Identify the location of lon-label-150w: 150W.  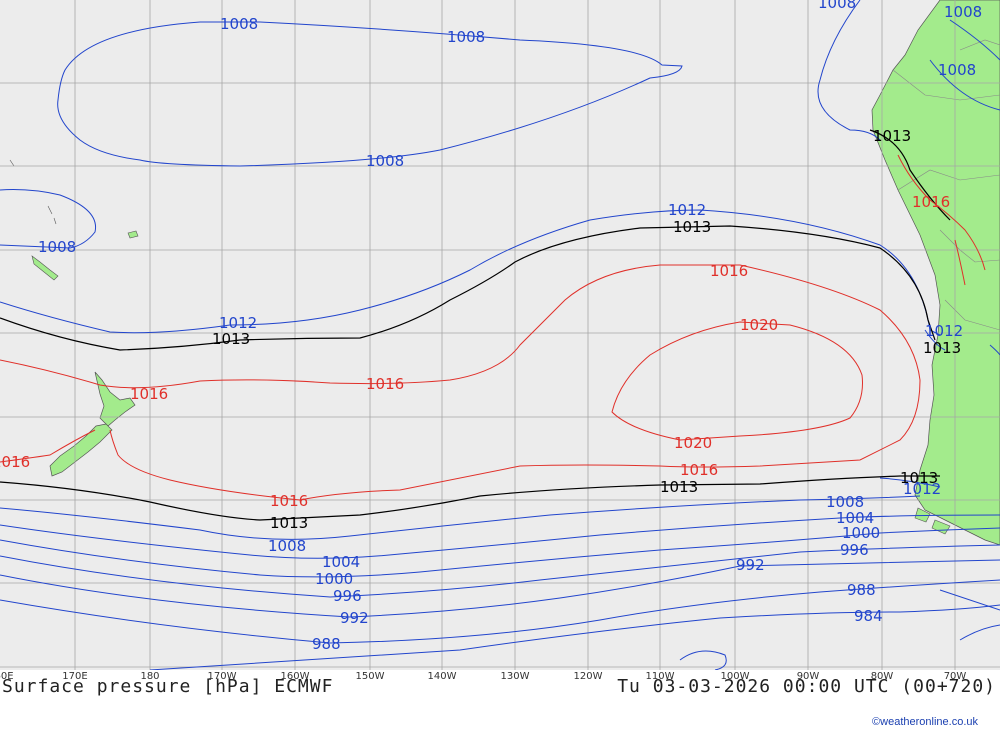
(370, 676).